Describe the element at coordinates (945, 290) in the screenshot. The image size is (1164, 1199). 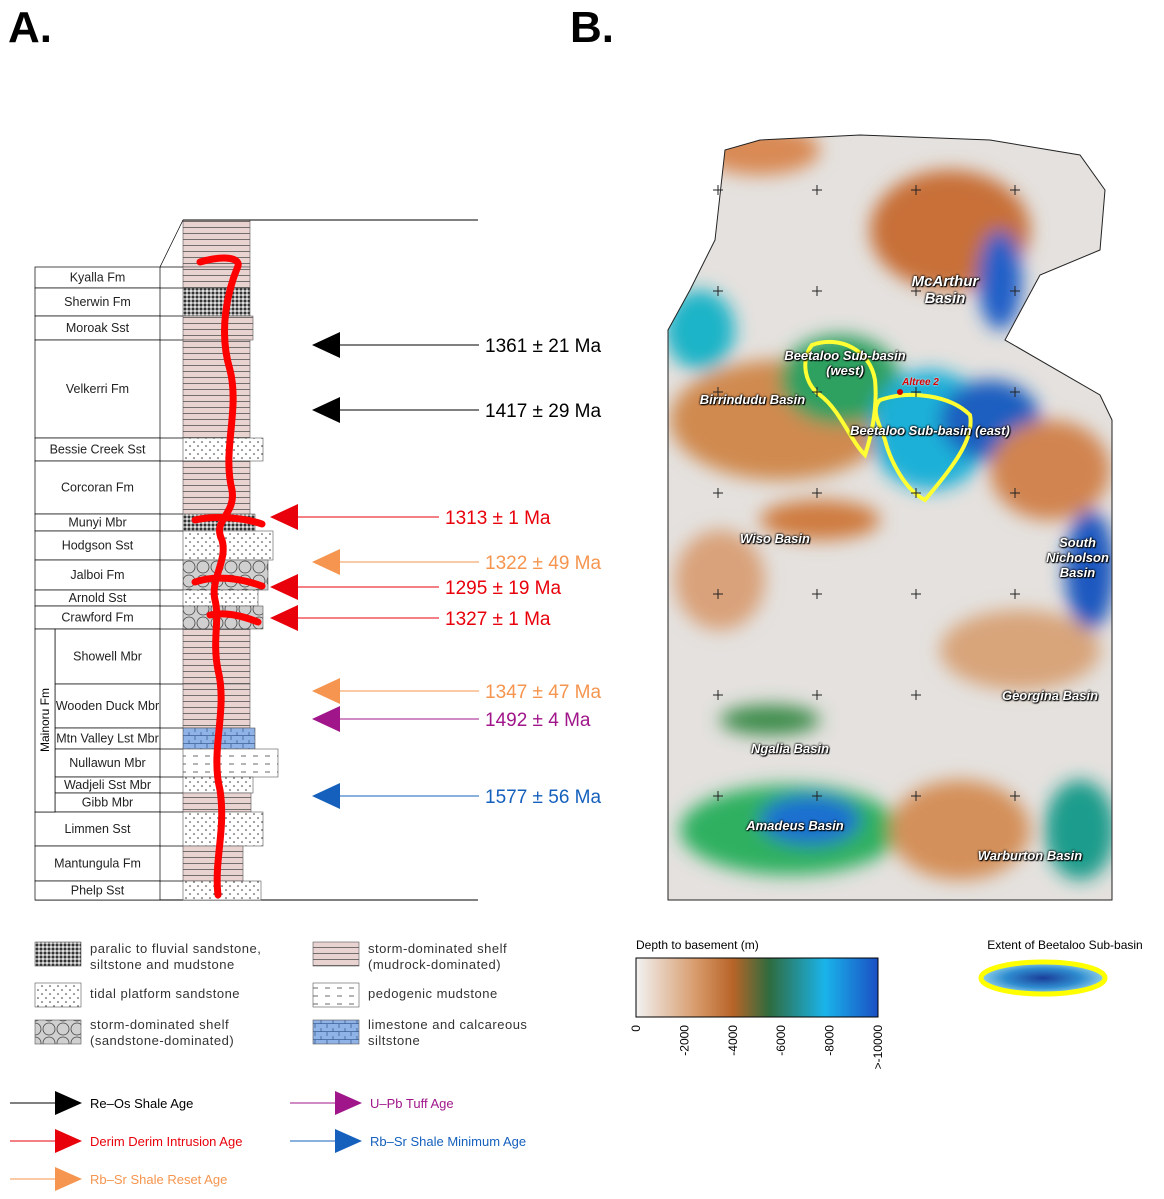
I see `map-label: McArthur Basin` at that location.